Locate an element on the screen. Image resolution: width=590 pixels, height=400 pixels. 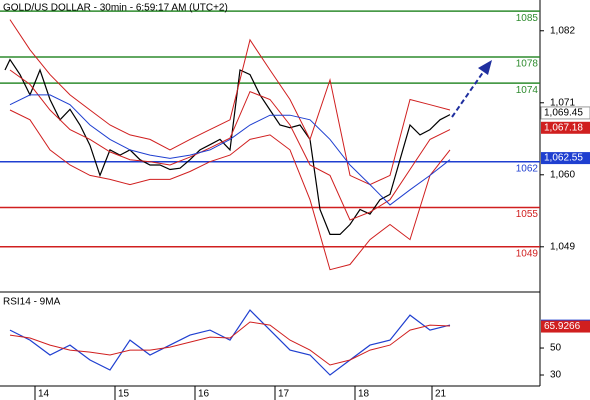
price-badge-label: 1,067.18 is located at coordinates (563, 127).